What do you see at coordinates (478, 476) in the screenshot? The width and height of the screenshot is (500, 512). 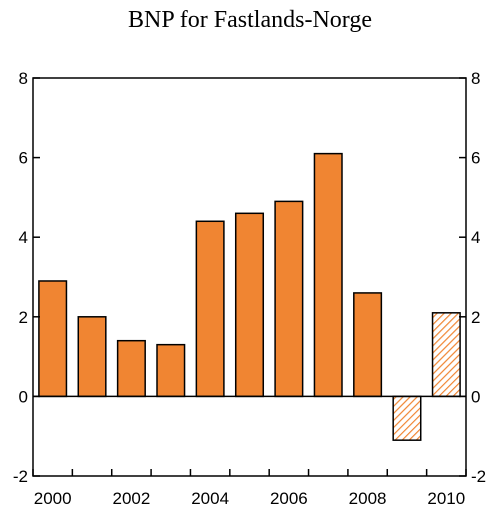 I see `y-tick-label-right: -2` at bounding box center [478, 476].